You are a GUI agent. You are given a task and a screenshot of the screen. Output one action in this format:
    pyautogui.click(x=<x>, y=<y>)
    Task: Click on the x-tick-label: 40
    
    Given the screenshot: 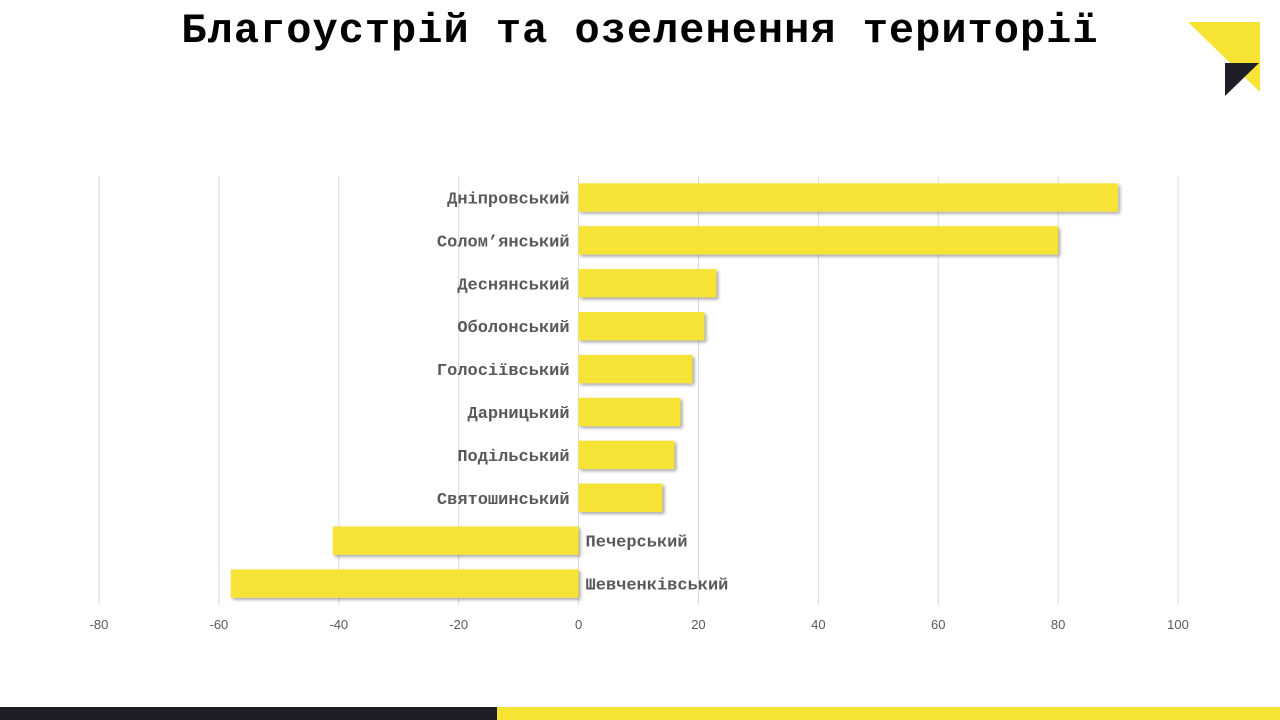 What is the action you would take?
    pyautogui.click(x=818, y=624)
    